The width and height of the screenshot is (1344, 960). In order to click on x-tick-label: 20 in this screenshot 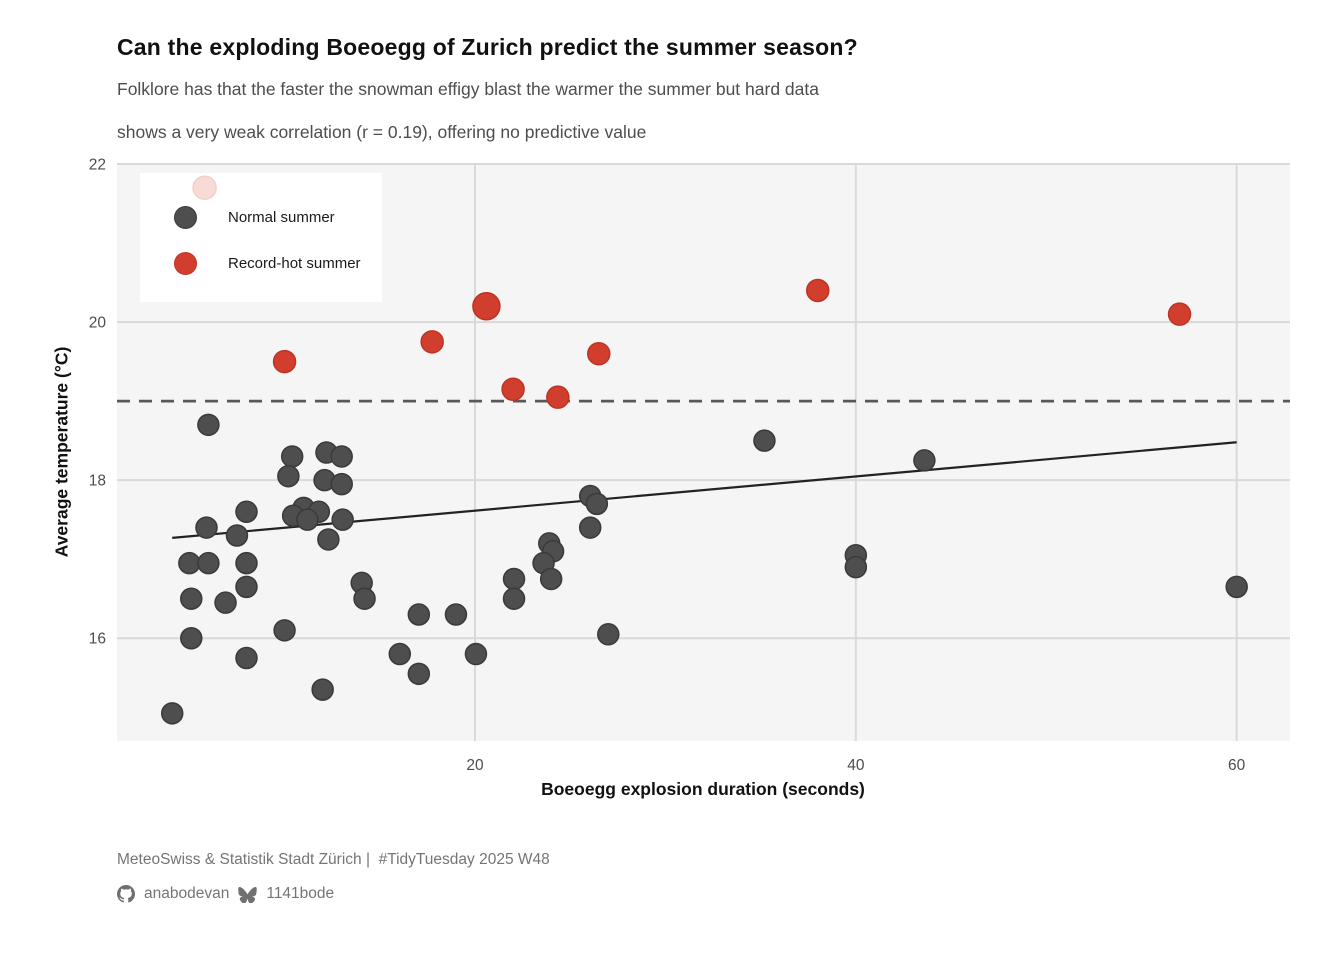, I will do `click(475, 765)`.